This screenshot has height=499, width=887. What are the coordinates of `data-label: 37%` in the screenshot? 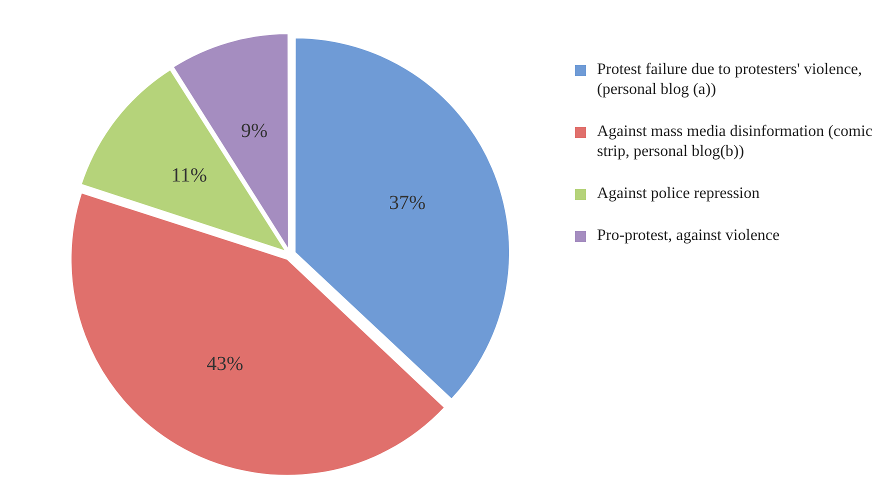 It's located at (407, 203).